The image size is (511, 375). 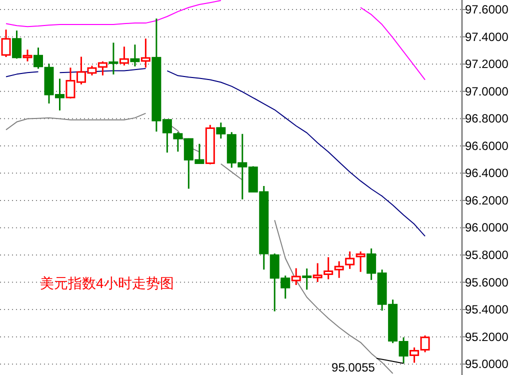 I want to click on y-tick-label: 97.2000, so click(x=487, y=64).